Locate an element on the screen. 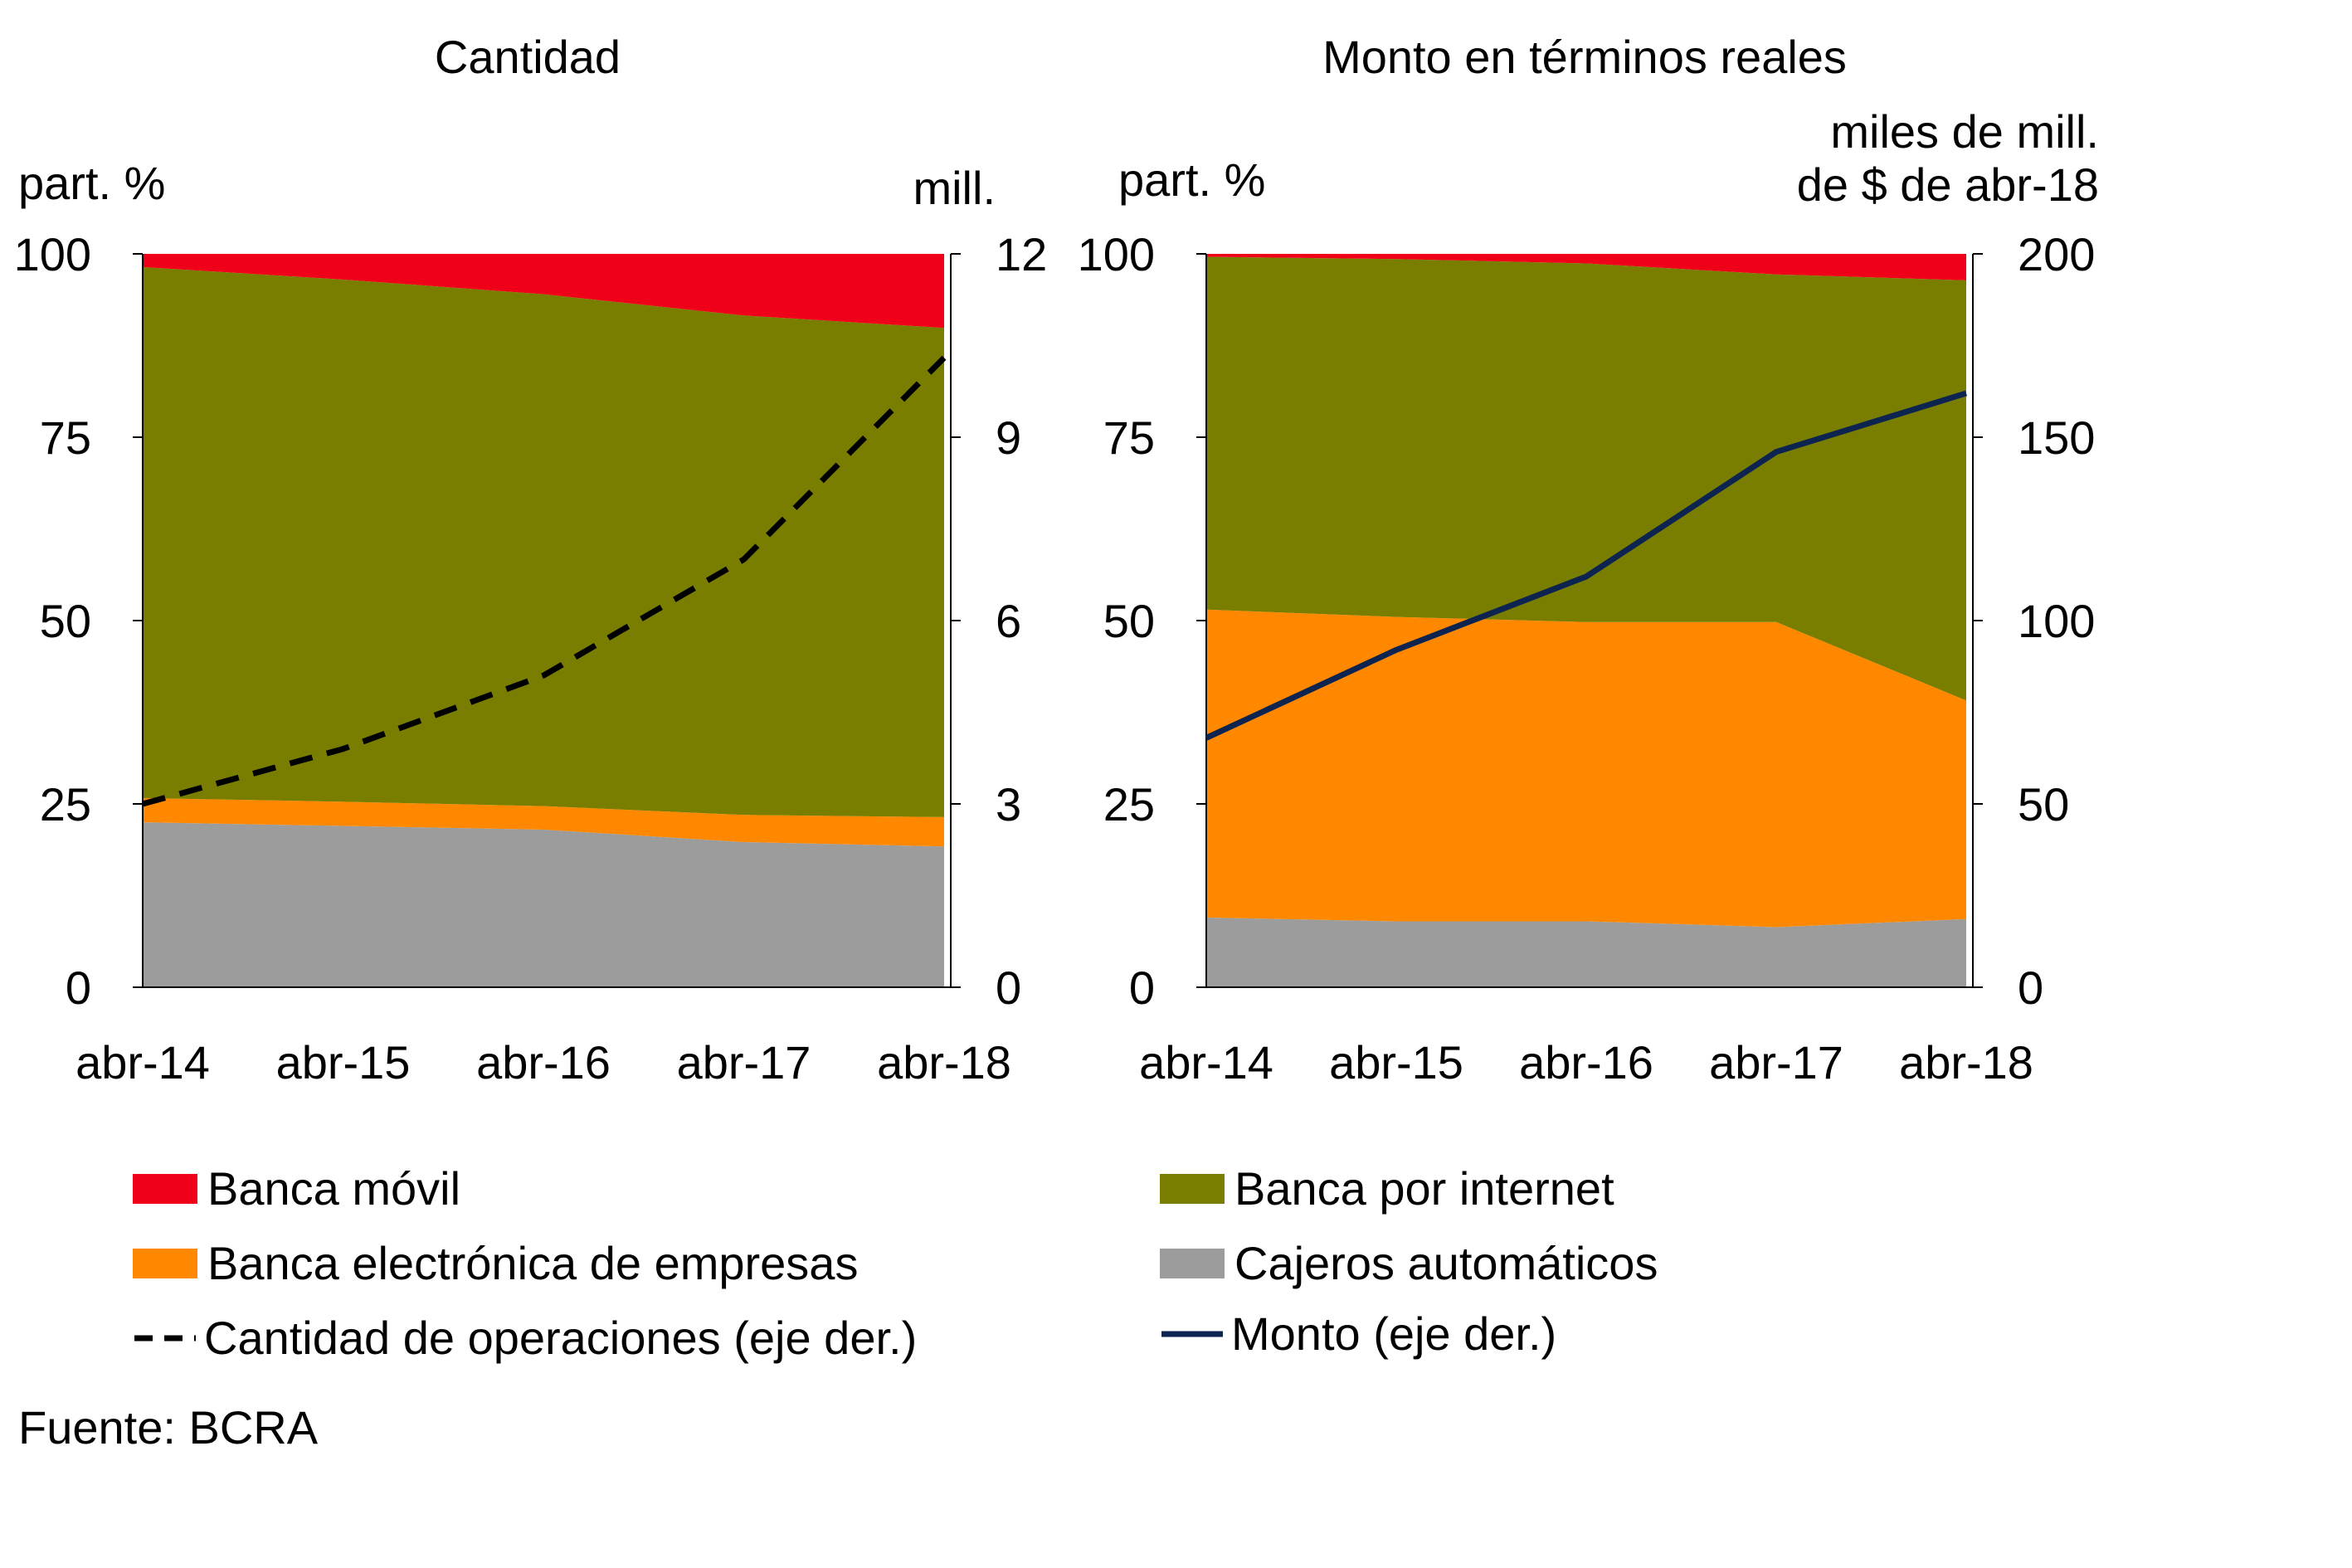 This screenshot has height=1568, width=2352. legend-swatch-banca-internet is located at coordinates (1192, 1189).